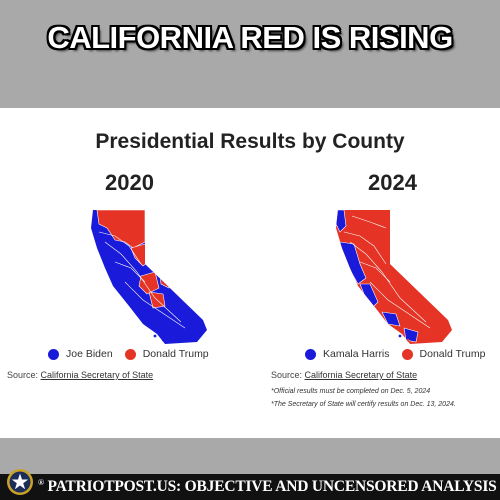  Describe the element at coordinates (20, 482) in the screenshot. I see `star-seal-icon` at that location.